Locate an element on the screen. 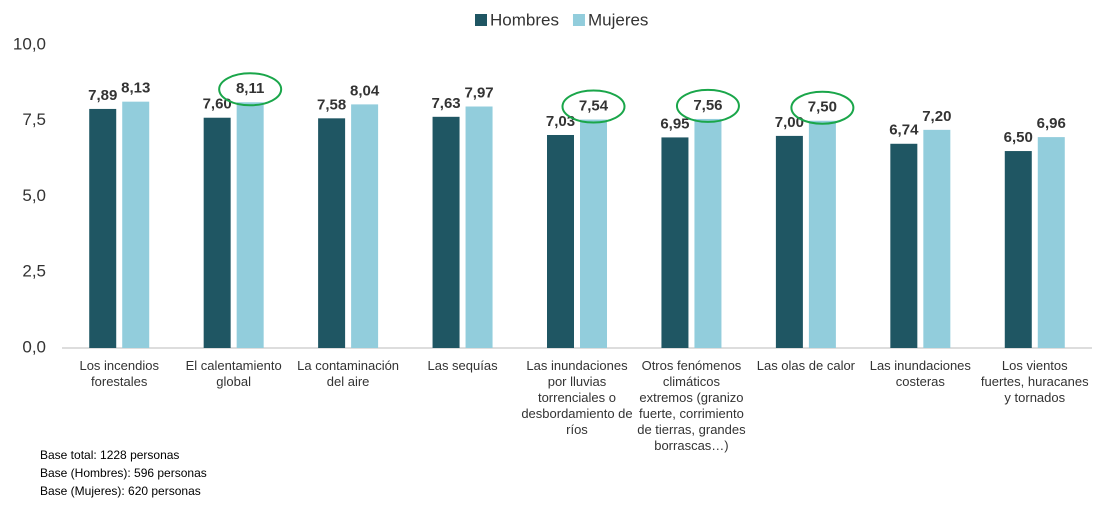  value-label: 6,74 is located at coordinates (904, 130).